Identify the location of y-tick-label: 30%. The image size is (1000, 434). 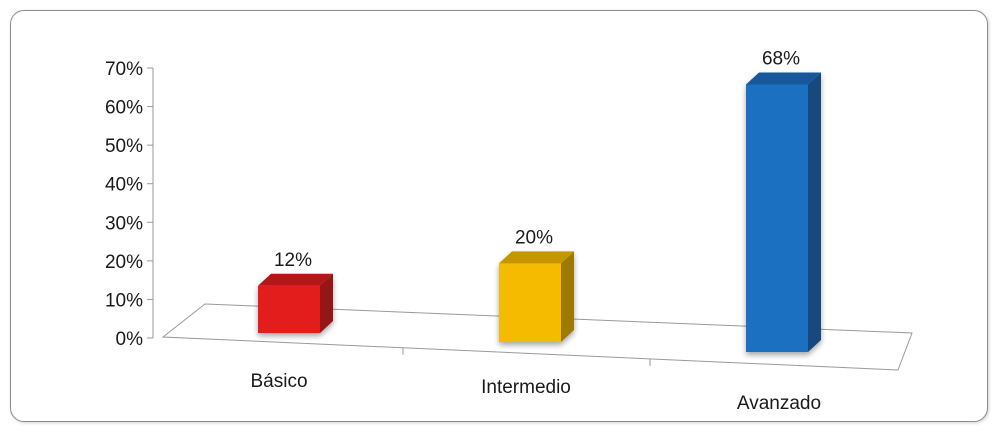
(124, 223).